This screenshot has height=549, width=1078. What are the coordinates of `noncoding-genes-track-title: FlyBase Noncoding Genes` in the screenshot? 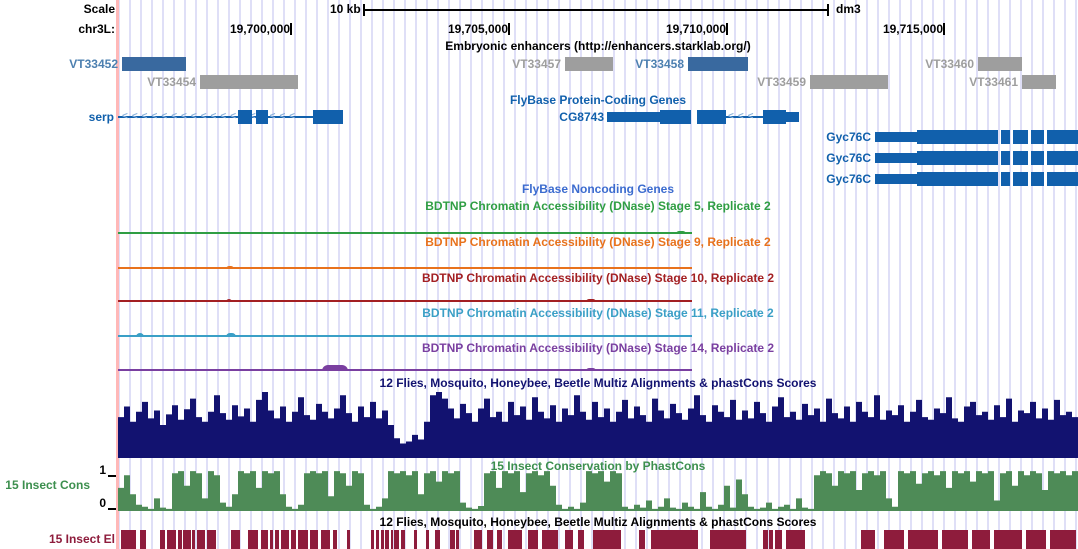 It's located at (598, 189).